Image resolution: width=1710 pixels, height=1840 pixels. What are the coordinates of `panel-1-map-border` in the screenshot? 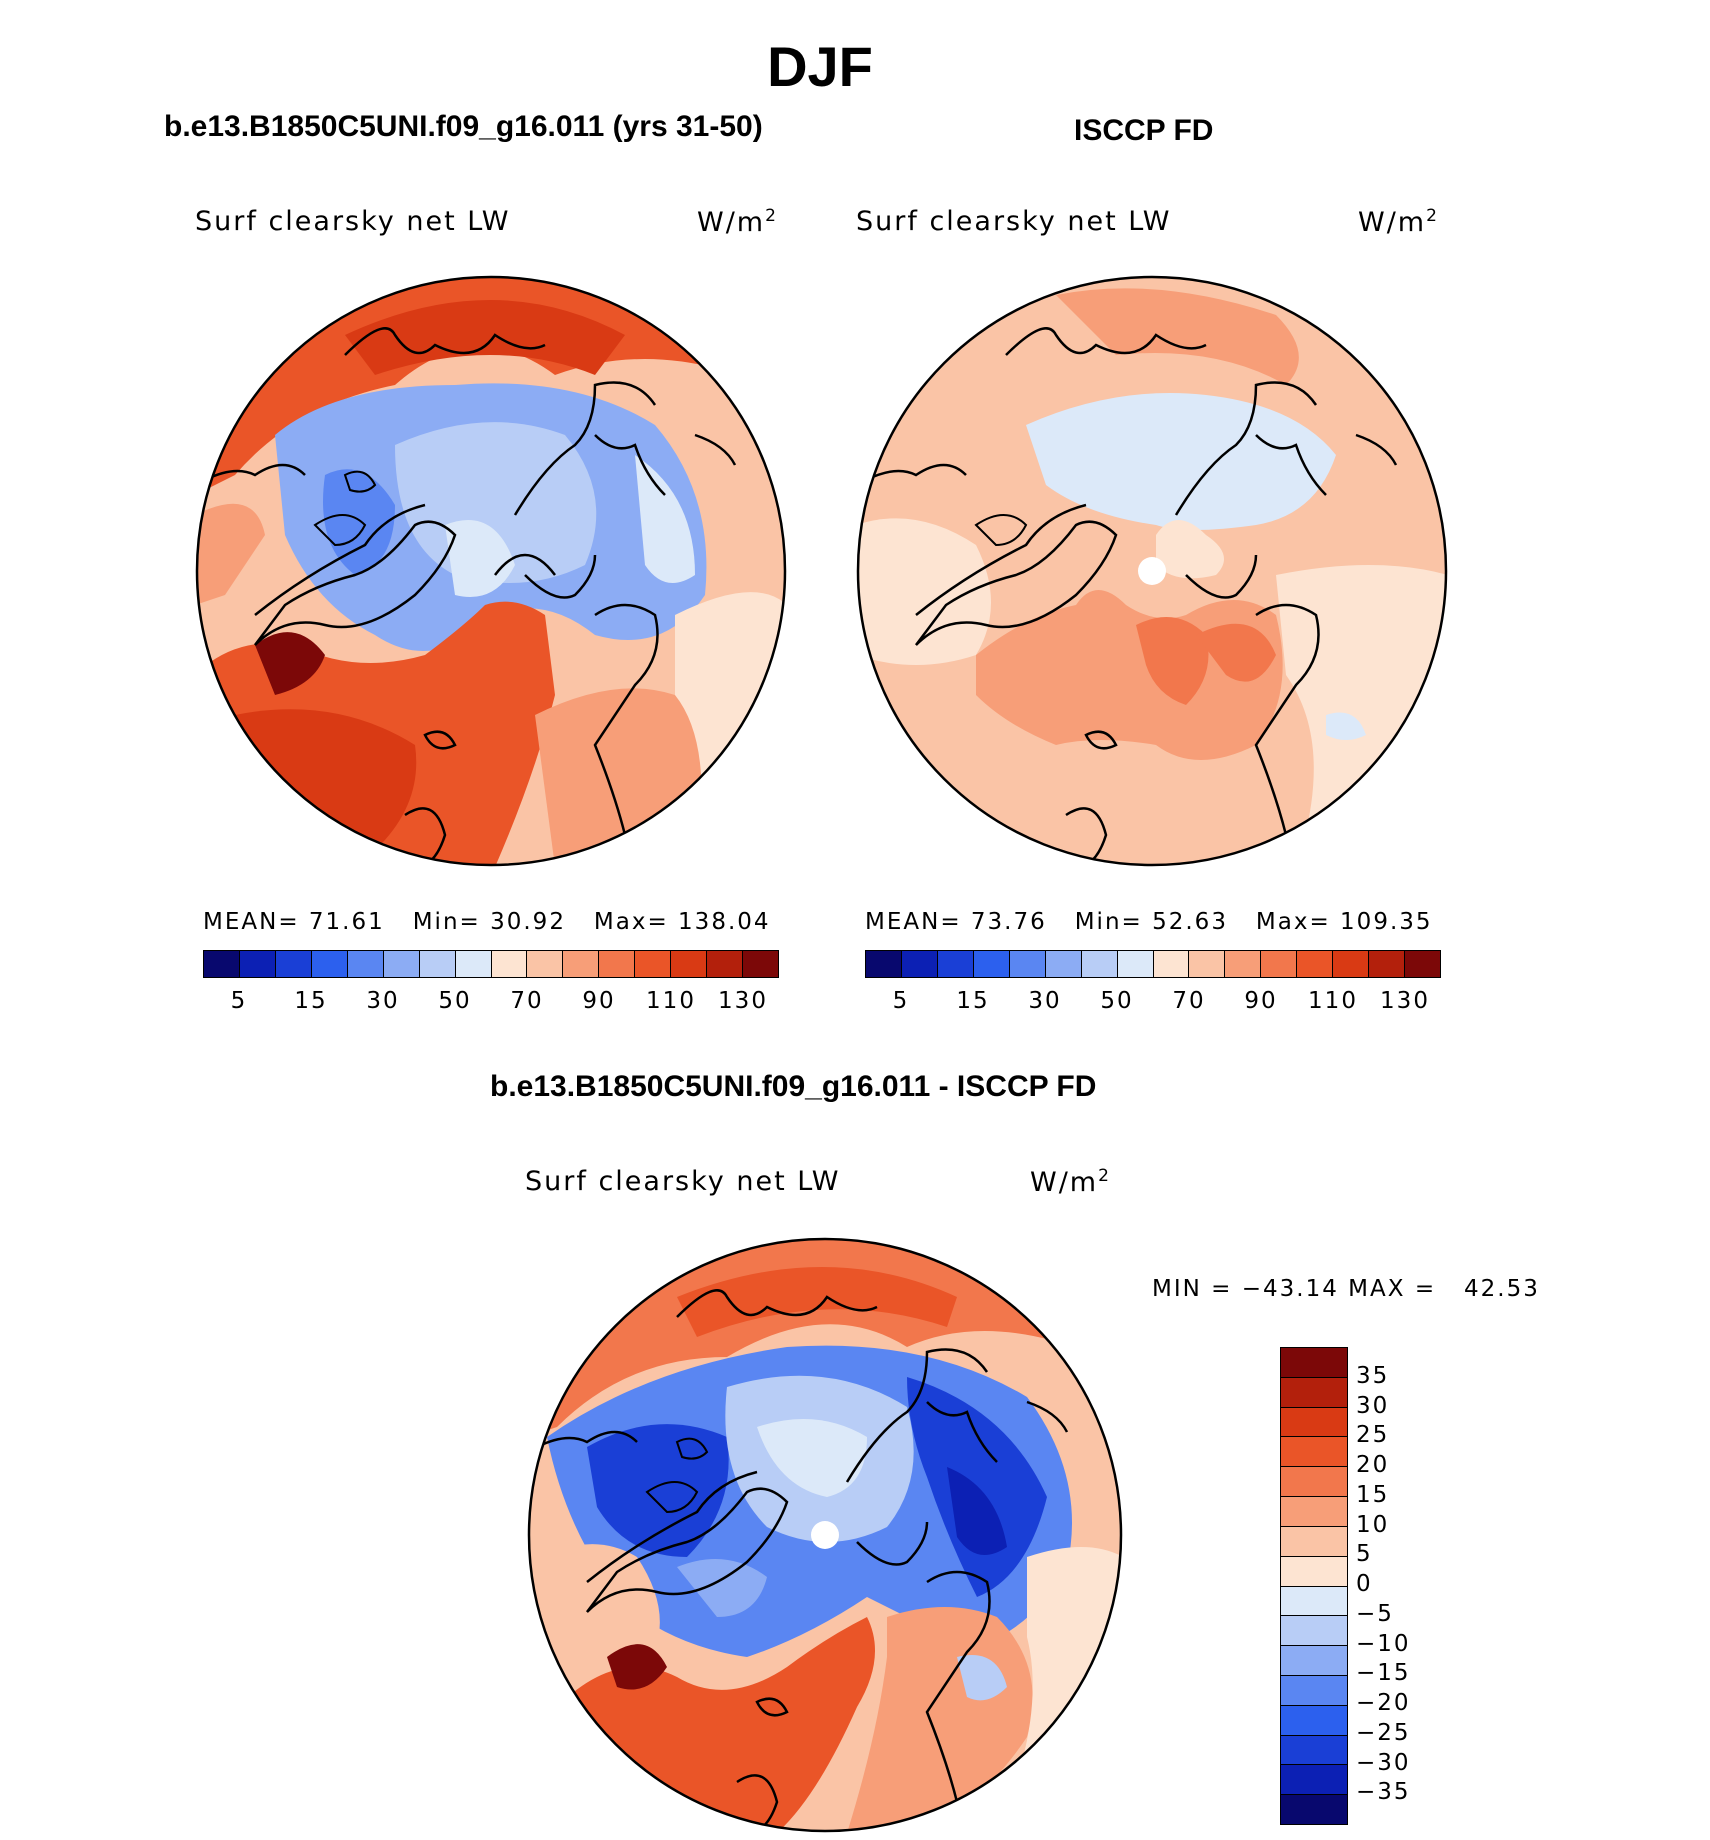 It's located at (491, 571).